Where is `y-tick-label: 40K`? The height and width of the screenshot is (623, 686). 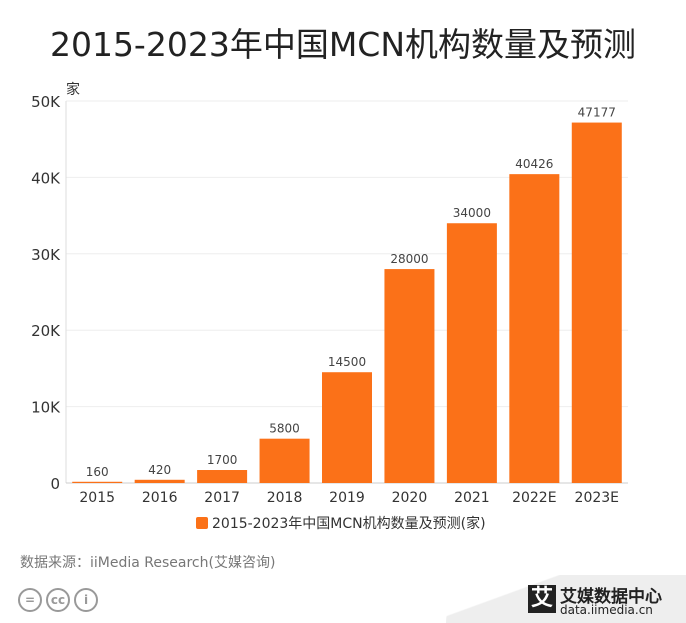 y-tick-label: 40K is located at coordinates (46, 178).